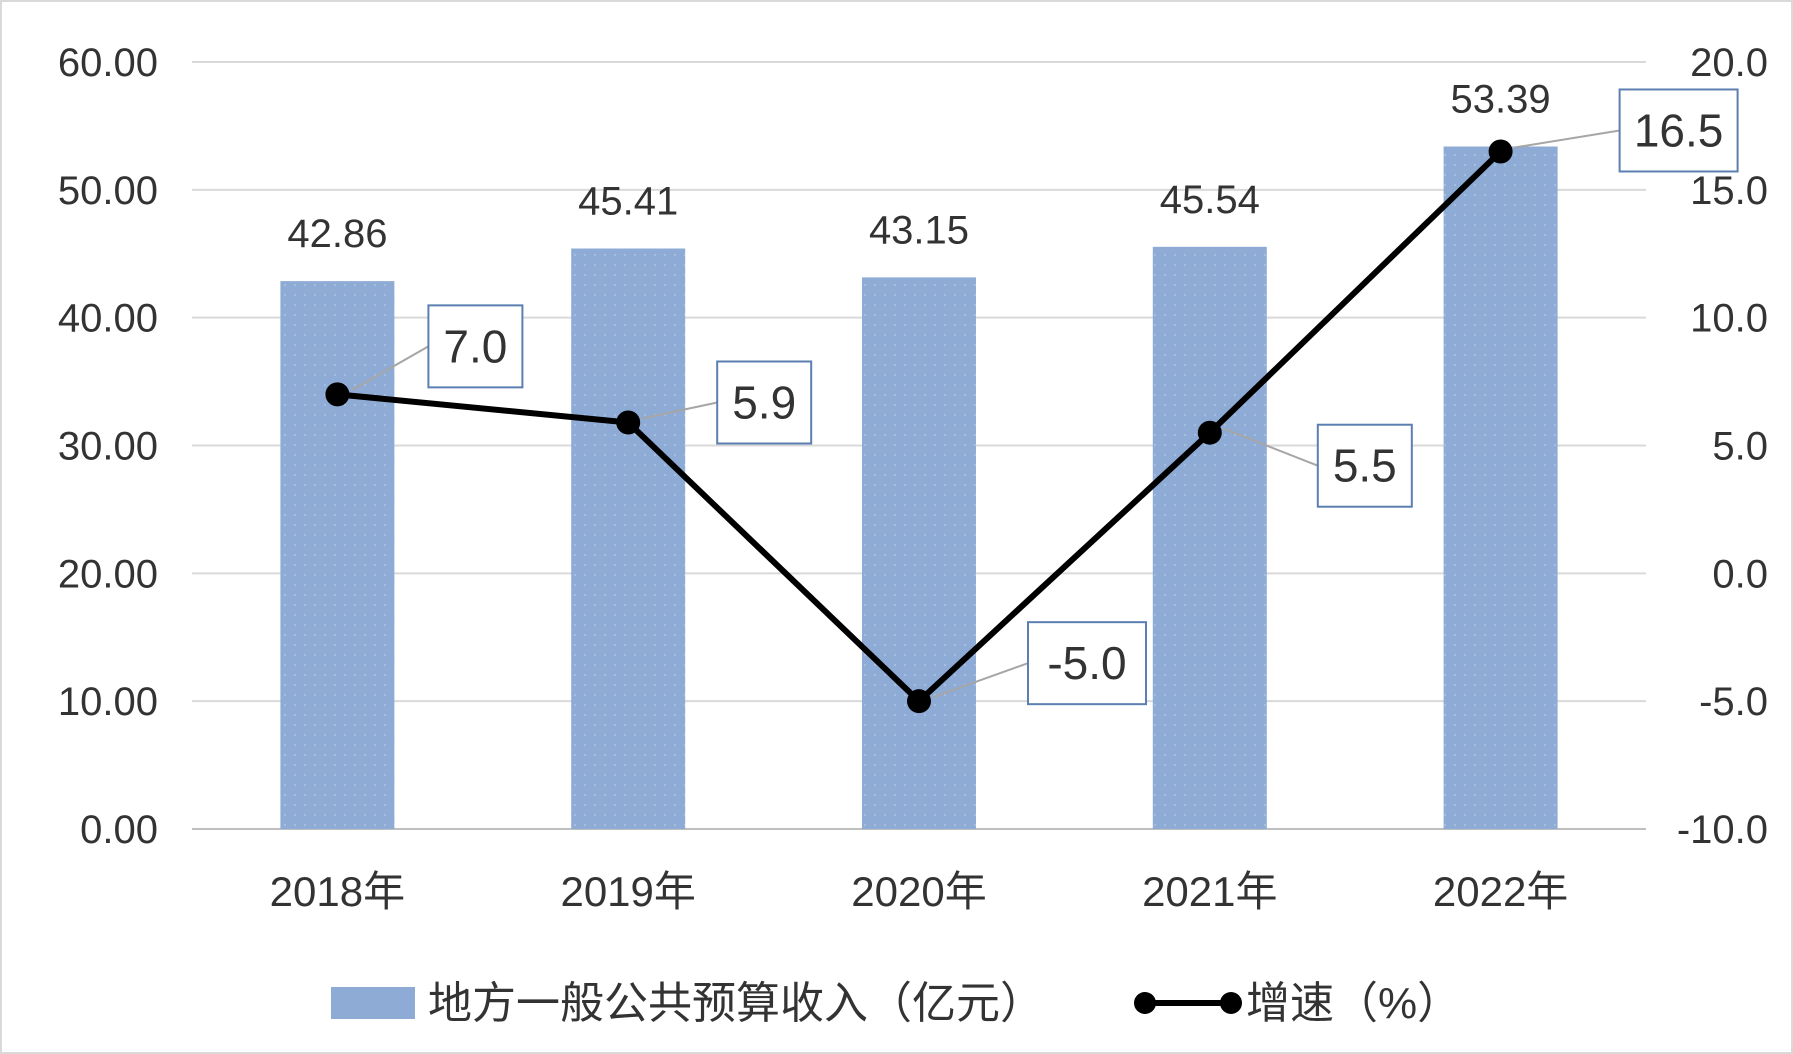 The height and width of the screenshot is (1054, 1793). What do you see at coordinates (1729, 63) in the screenshot?
I see `y-right-tick-label: 20.0` at bounding box center [1729, 63].